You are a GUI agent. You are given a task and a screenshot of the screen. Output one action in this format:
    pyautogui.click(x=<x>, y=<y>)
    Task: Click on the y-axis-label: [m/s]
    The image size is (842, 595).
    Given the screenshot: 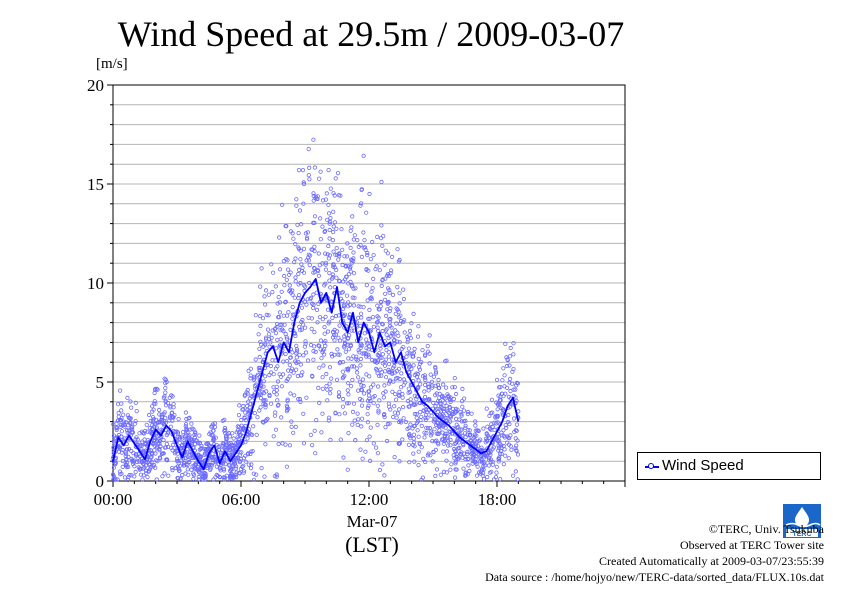 What is the action you would take?
    pyautogui.click(x=112, y=64)
    